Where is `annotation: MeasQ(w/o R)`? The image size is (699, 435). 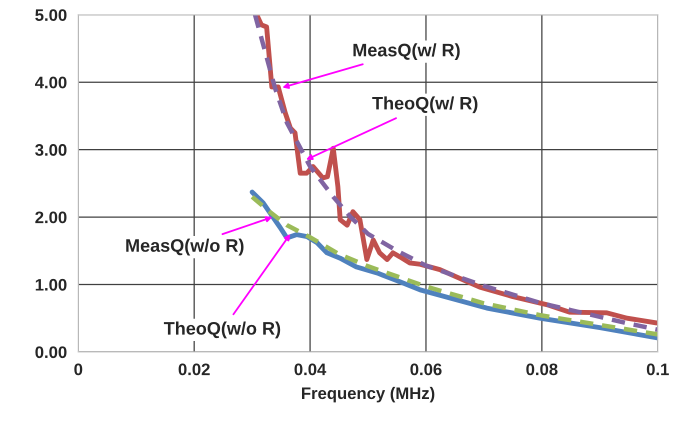 annotation: MeasQ(w/o R) is located at coordinates (185, 247).